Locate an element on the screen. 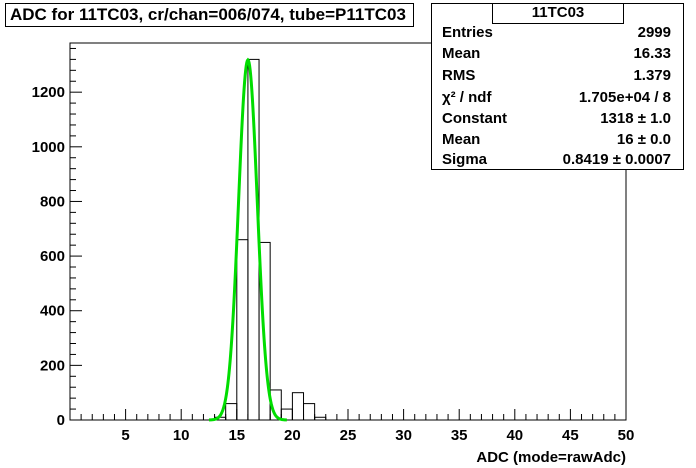  stats-row-fit-mean: Mean 16 ± 0.0 is located at coordinates (556, 142).